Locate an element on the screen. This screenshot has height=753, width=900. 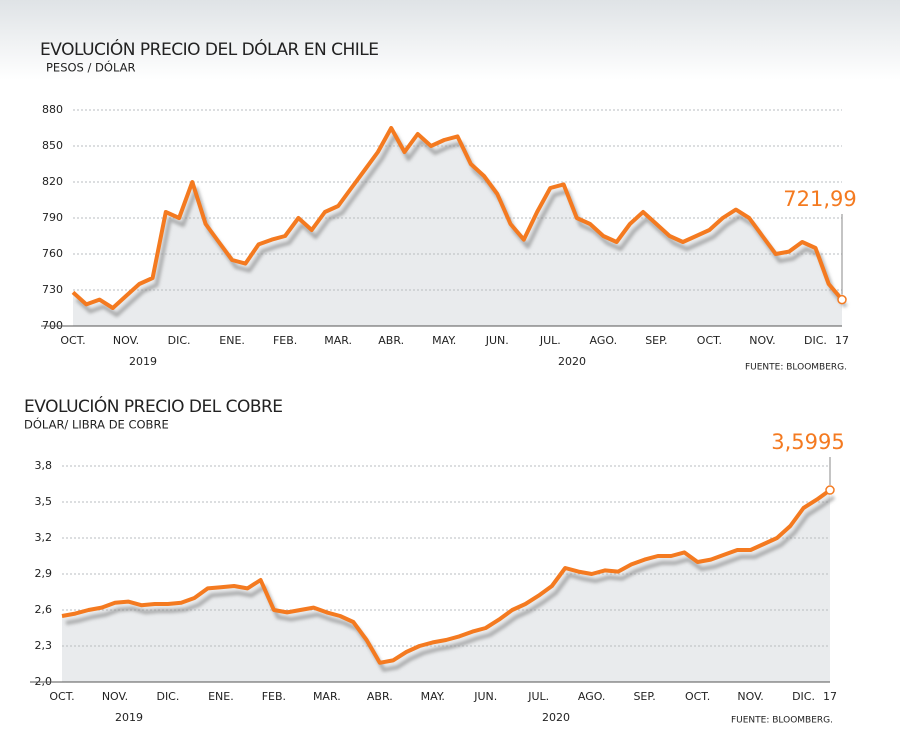
y-tick-label: 2,9 is located at coordinates (44, 573).